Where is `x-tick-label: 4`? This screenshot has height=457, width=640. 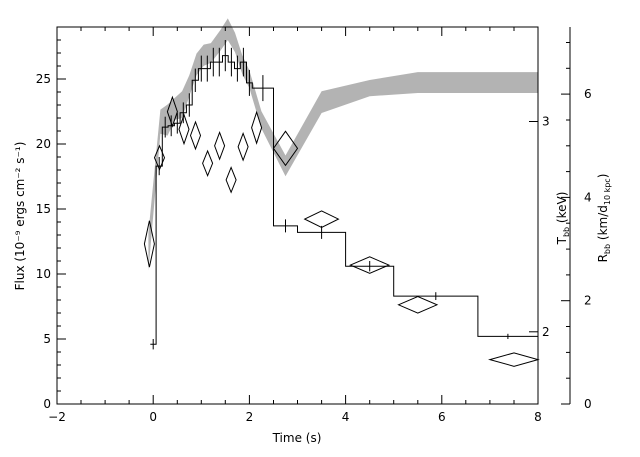 x-tick-label: 4 is located at coordinates (346, 417).